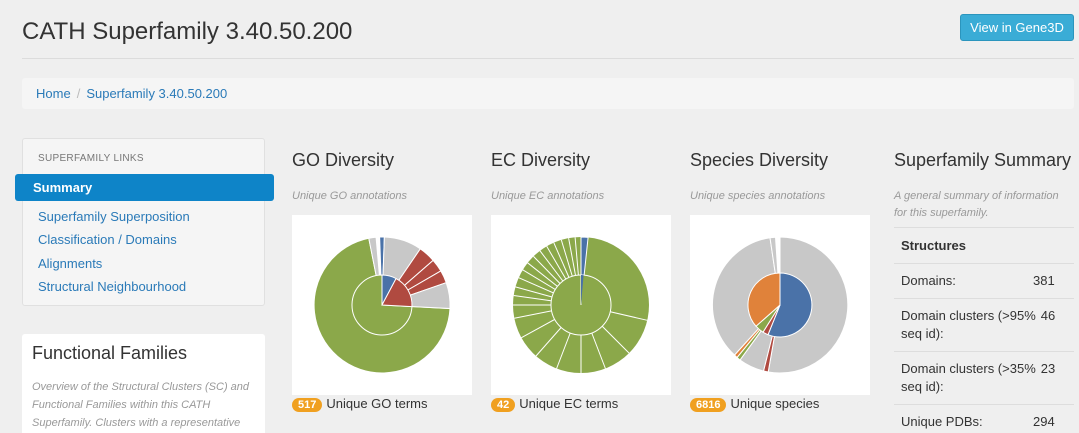 This screenshot has height=433, width=1079. I want to click on species-inner-orange, so click(764, 299).